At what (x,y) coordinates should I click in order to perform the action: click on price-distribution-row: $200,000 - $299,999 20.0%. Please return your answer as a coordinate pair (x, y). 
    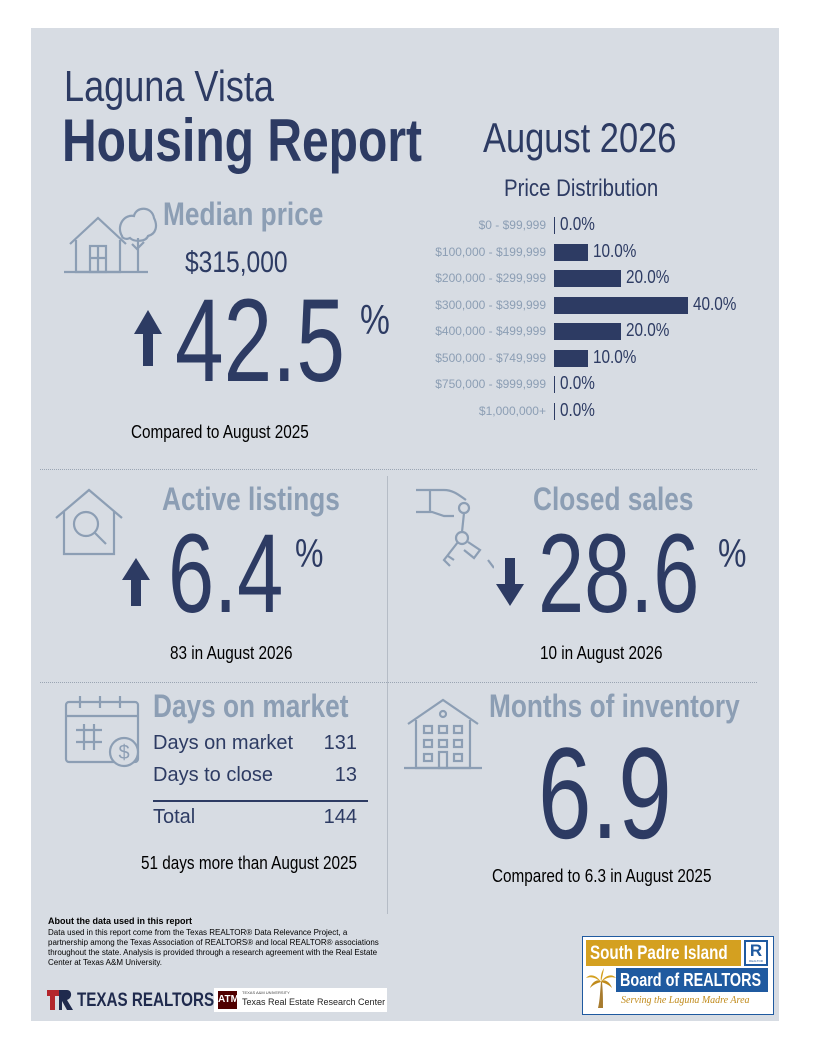
    Looking at the image, I should click on (580, 278).